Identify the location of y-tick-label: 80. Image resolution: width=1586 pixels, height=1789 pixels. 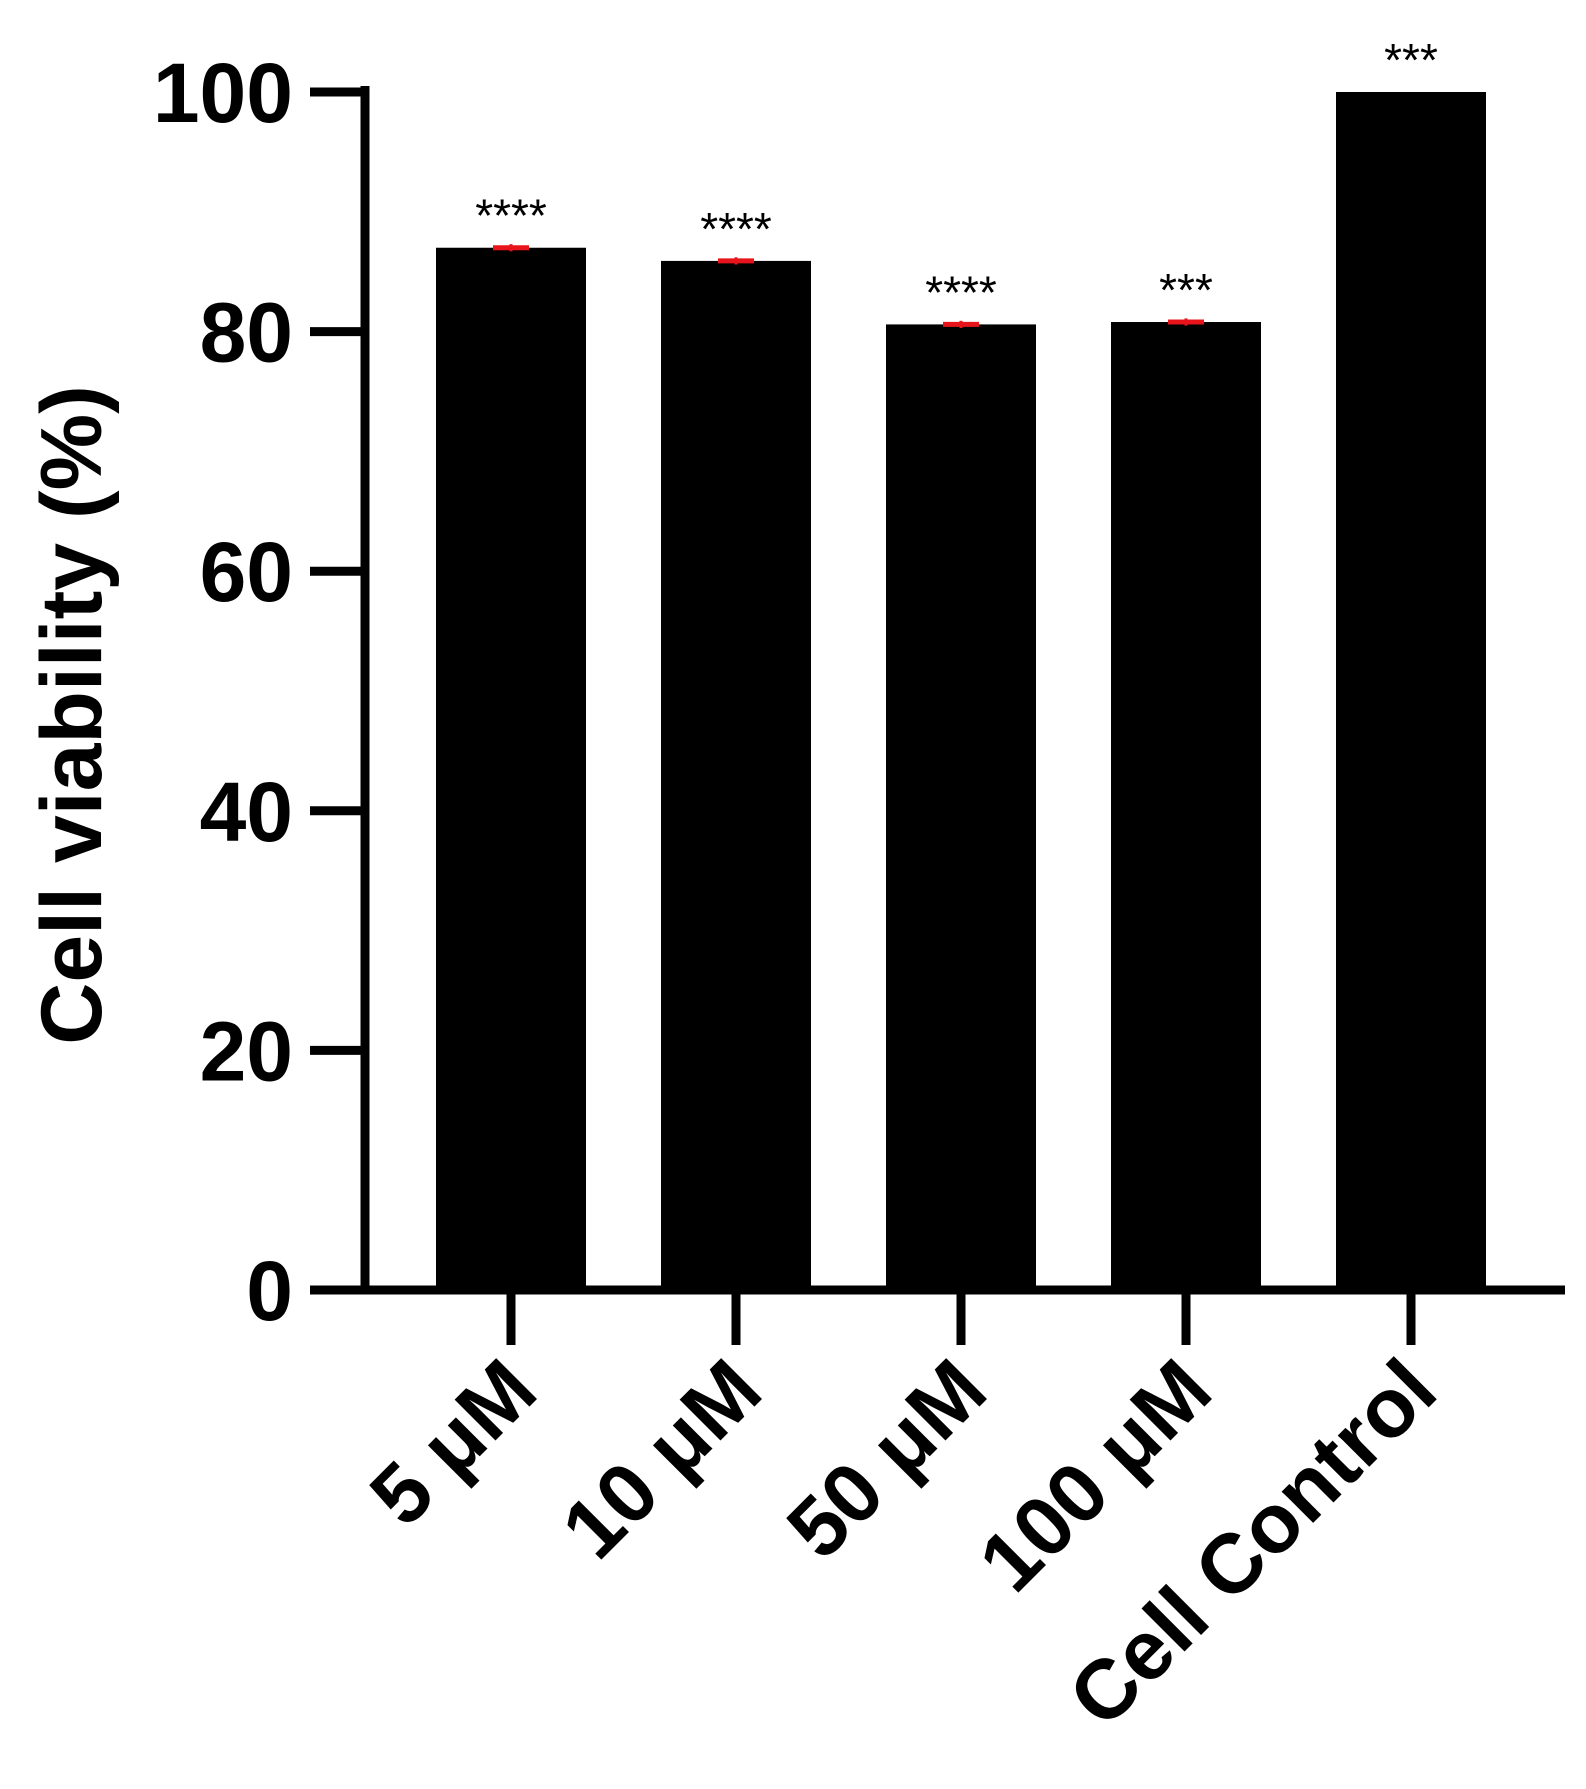
(246, 333).